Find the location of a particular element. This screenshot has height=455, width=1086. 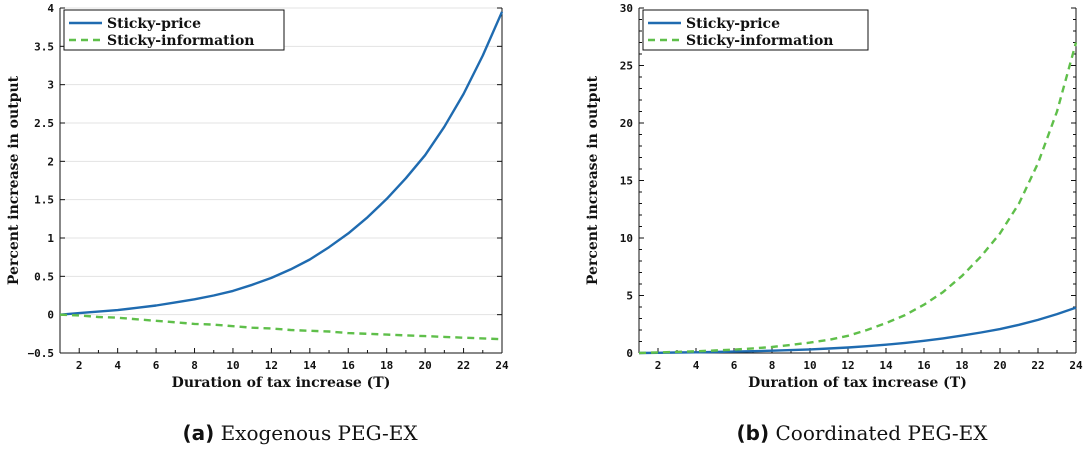

figure-caption: (b) Coordinated PEG-EX is located at coordinates (863, 433).